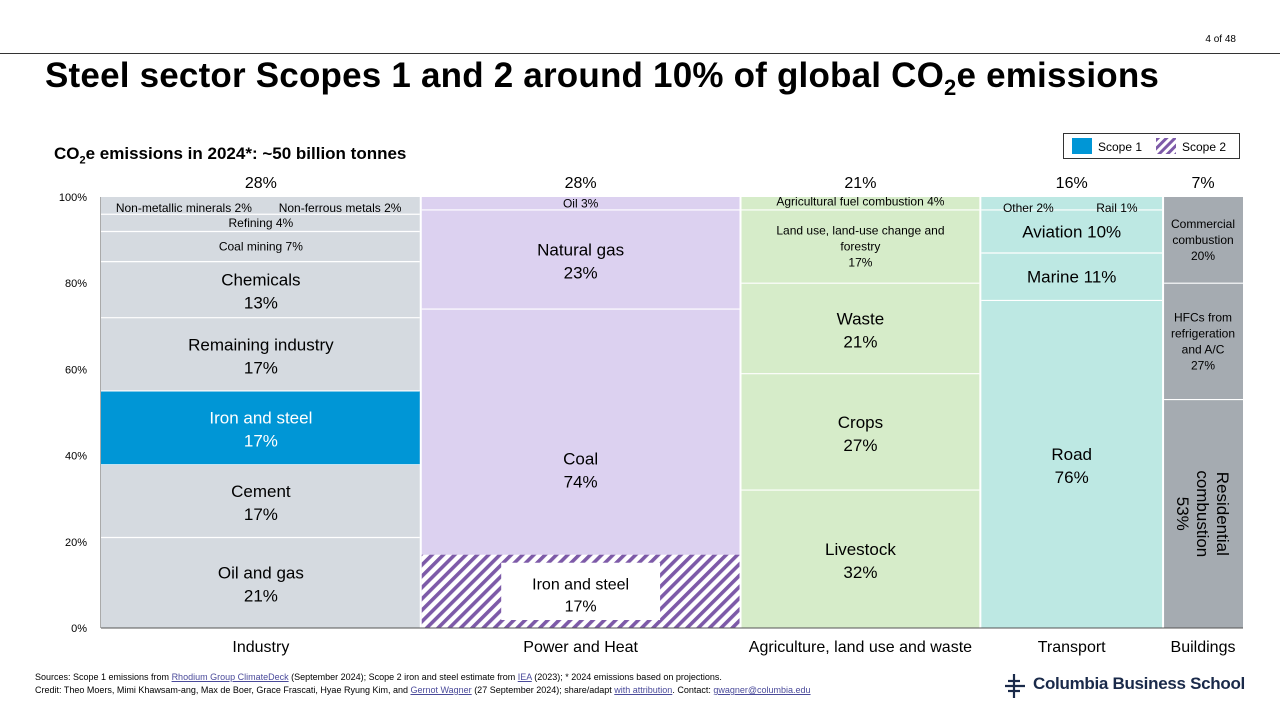 The width and height of the screenshot is (1280, 720). I want to click on segment-label-split: Non-metallic minerals 2%, so click(184, 208).